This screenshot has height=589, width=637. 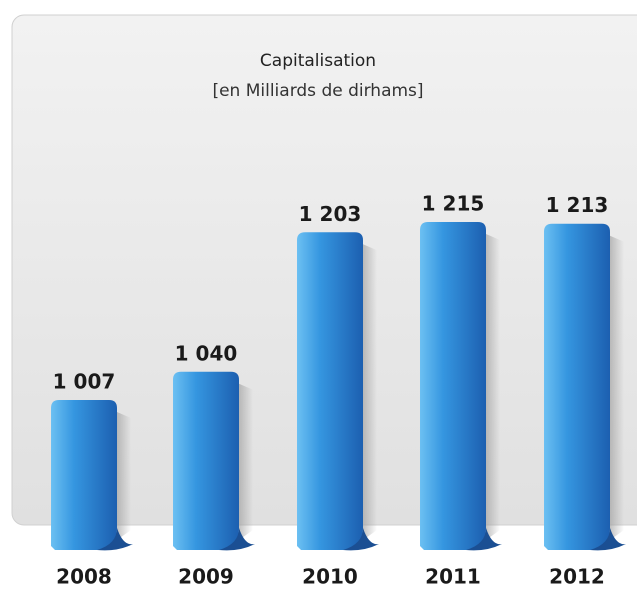 What do you see at coordinates (330, 214) in the screenshot?
I see `value-label: 1 203` at bounding box center [330, 214].